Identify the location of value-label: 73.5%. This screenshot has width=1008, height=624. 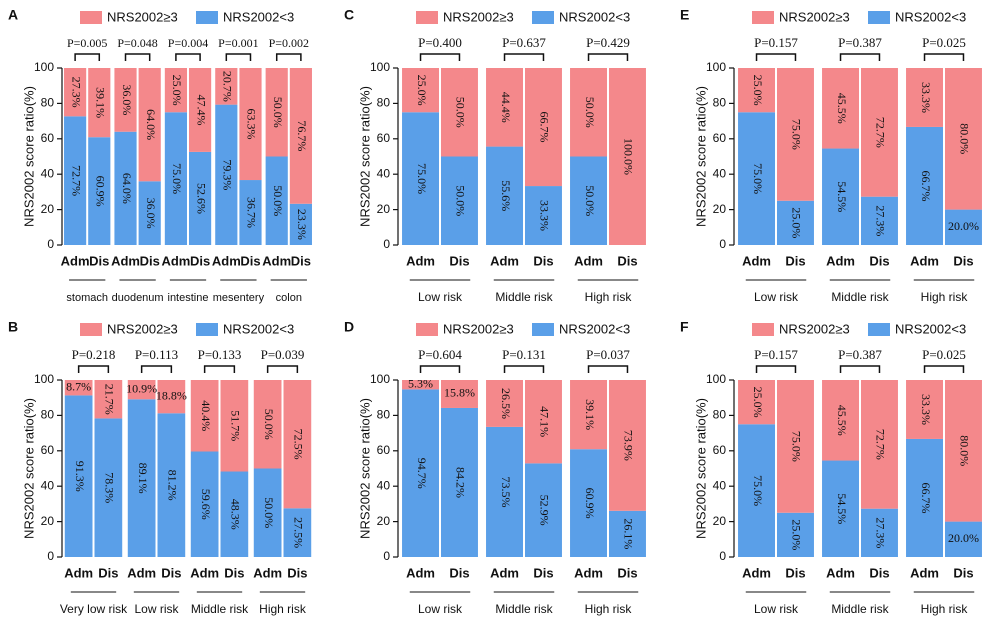
(506, 491).